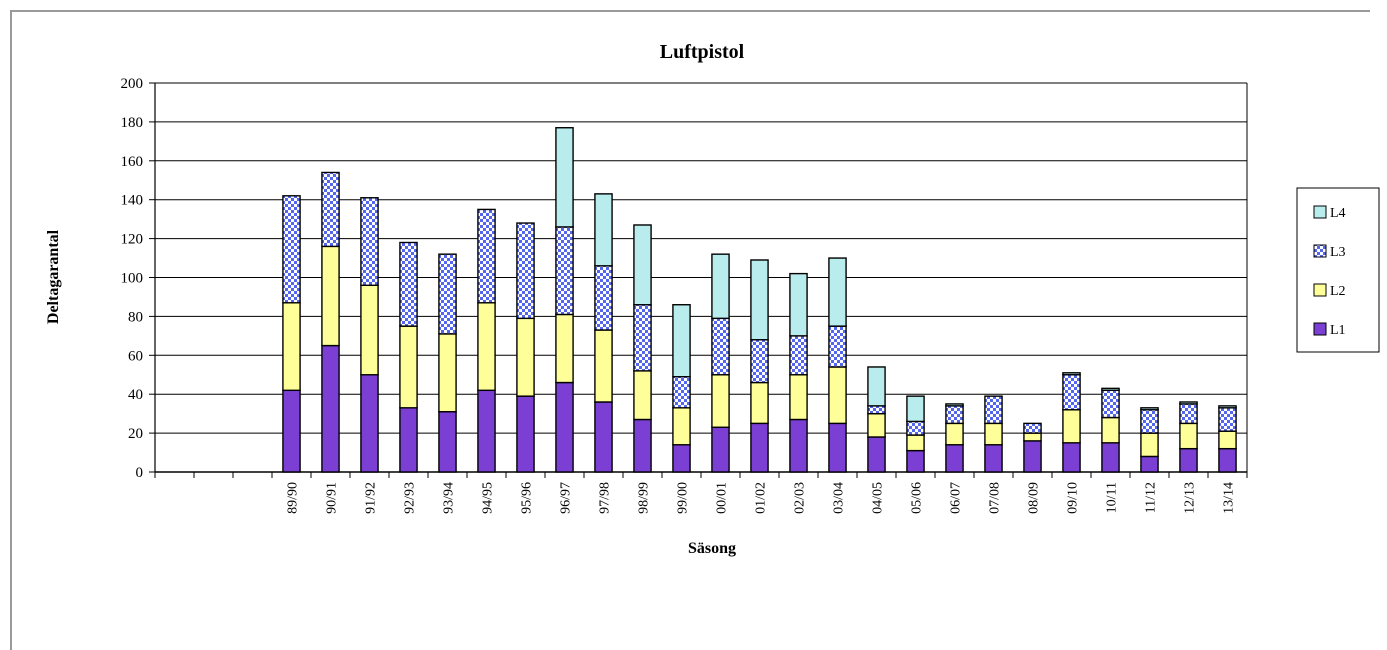 This screenshot has height=650, width=1387. I want to click on legend-swatch-l3, so click(1320, 251).